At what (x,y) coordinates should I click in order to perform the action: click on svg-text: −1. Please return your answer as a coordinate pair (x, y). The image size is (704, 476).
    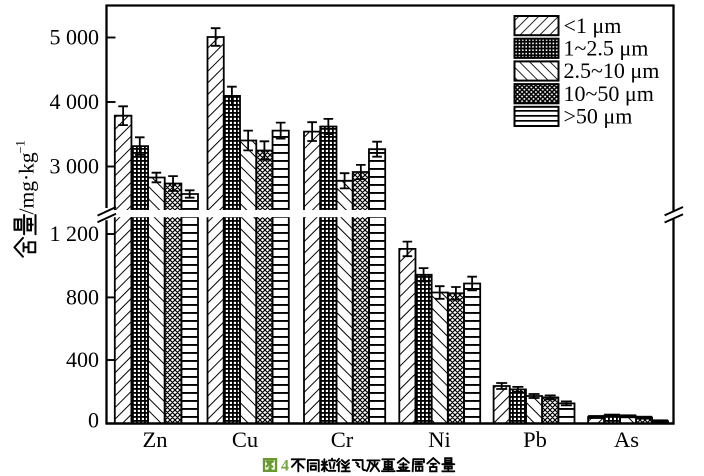
    Looking at the image, I should click on (21, 146).